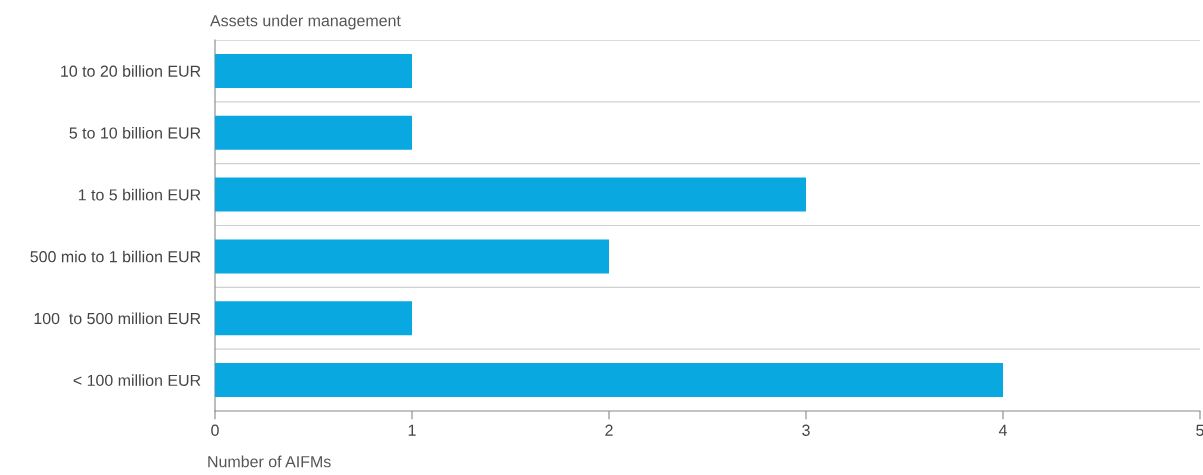 The image size is (1203, 475). Describe the element at coordinates (139, 194) in the screenshot. I see `y-tick-label: 1 to 5 billion EUR` at that location.